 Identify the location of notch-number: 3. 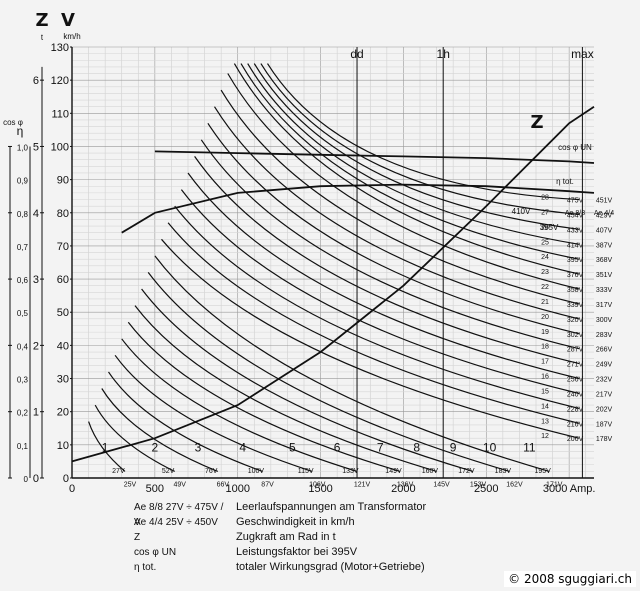
(198, 447).